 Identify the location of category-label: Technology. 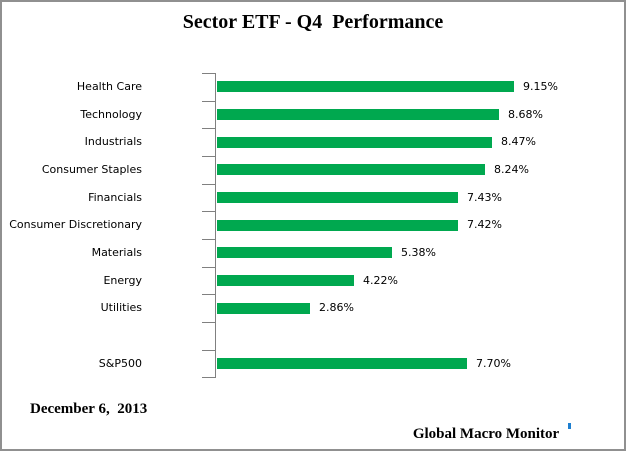
(111, 114).